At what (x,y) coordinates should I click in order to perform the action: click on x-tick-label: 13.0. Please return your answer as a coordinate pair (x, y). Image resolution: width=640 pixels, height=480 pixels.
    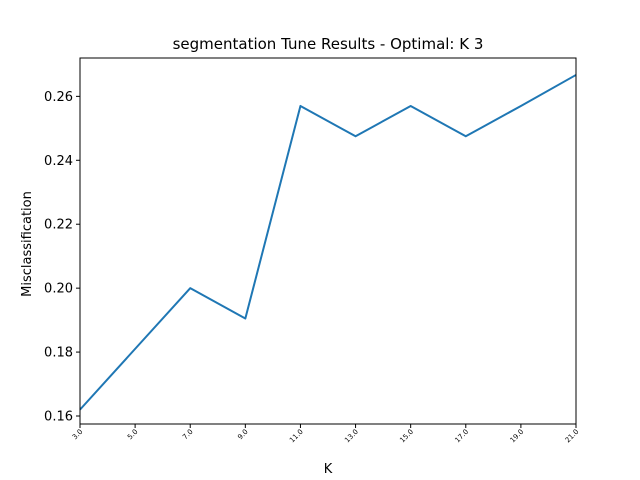
    Looking at the image, I should click on (351, 436).